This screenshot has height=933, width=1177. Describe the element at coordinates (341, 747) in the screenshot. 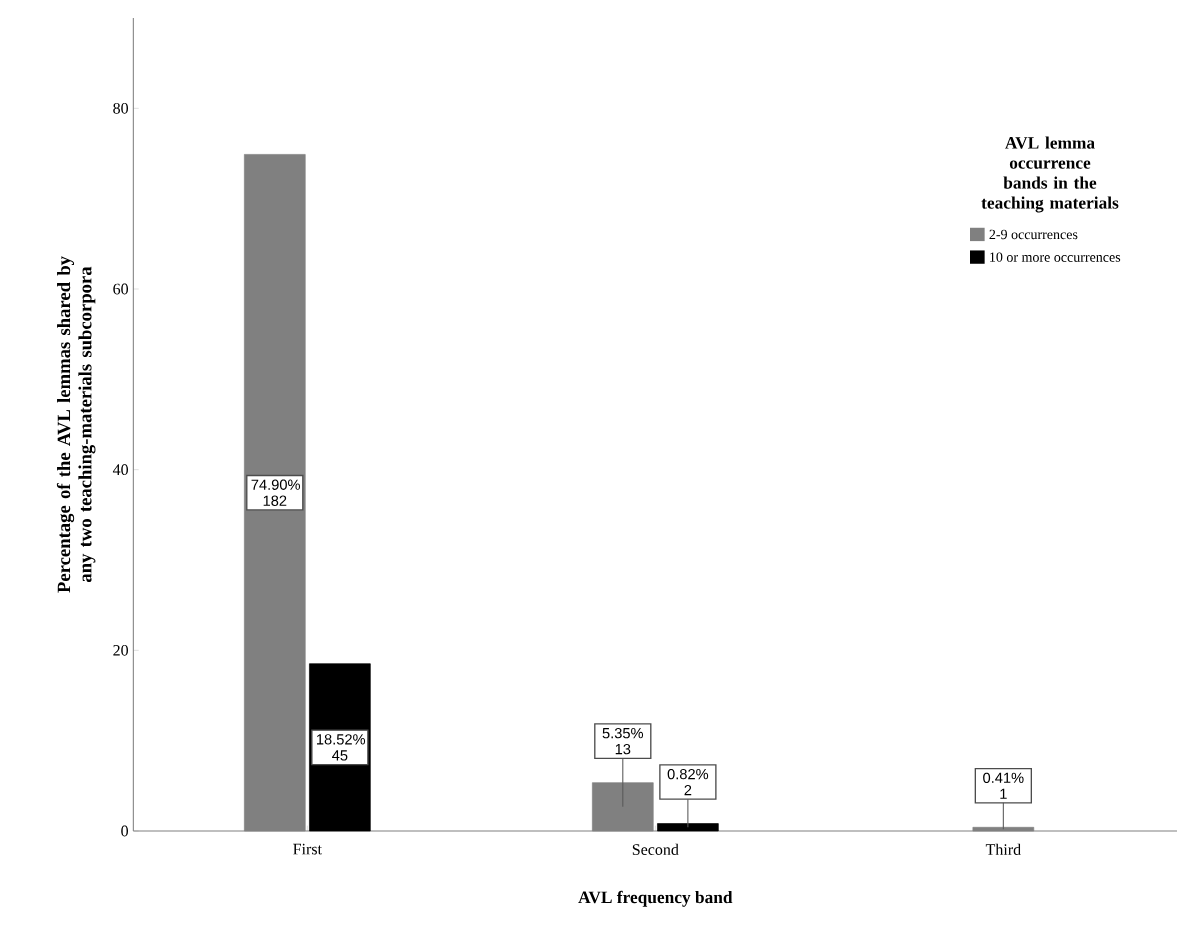

I see `data-label: 18.52% 45` at that location.